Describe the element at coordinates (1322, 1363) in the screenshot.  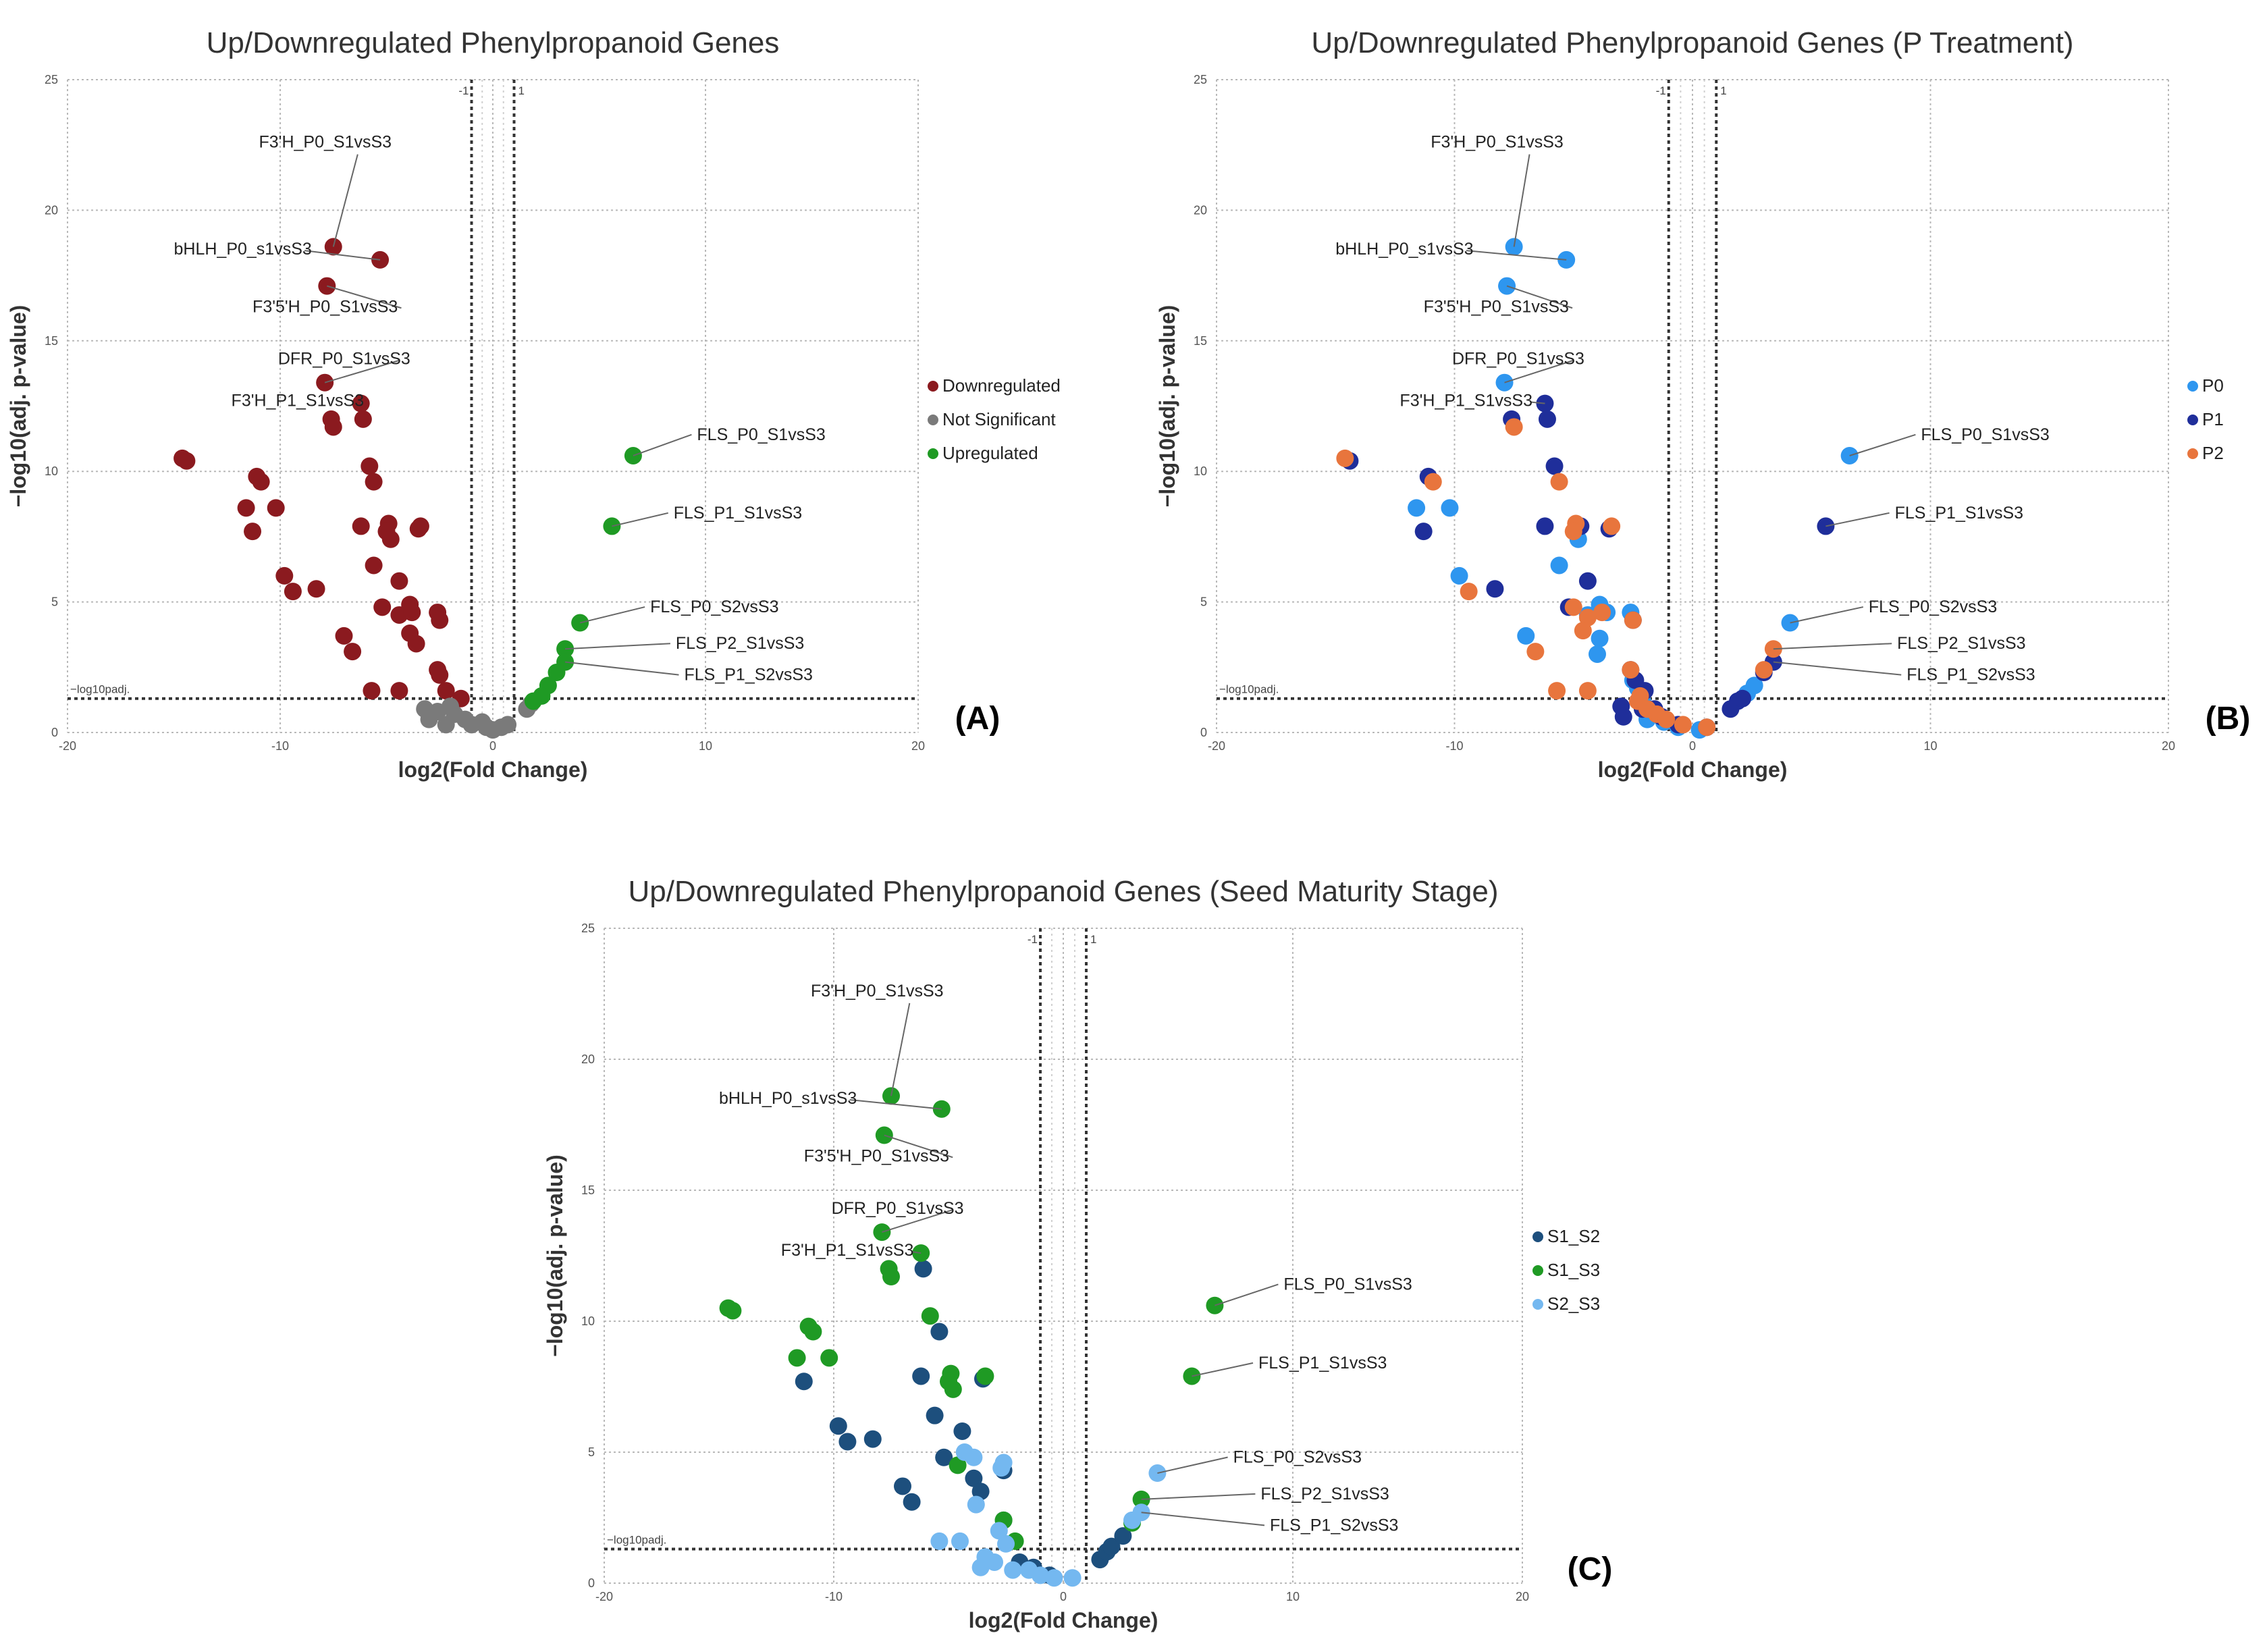
I see `annotation-label: FLS_P1_S1vsS3` at that location.